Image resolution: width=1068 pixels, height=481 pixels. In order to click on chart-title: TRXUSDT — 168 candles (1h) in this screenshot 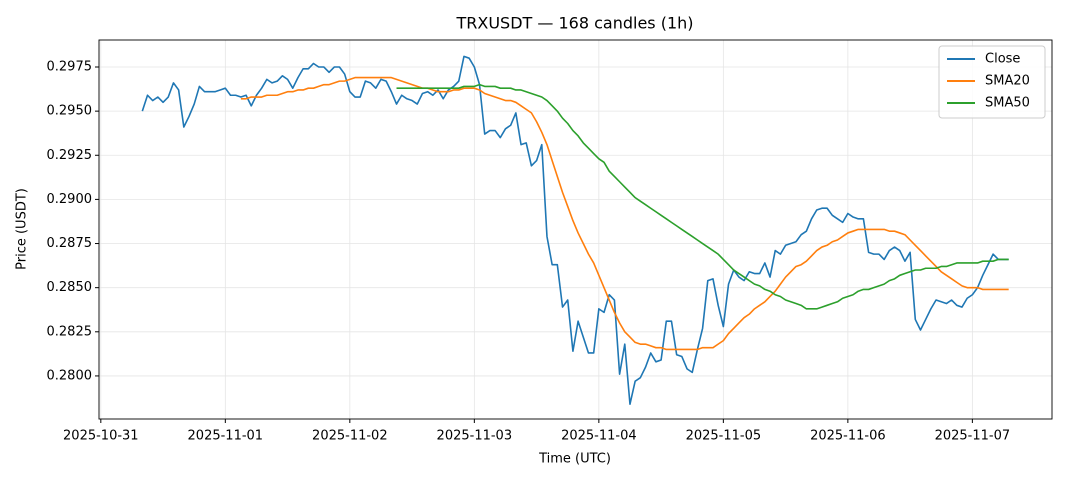, I will do `click(574, 23)`.